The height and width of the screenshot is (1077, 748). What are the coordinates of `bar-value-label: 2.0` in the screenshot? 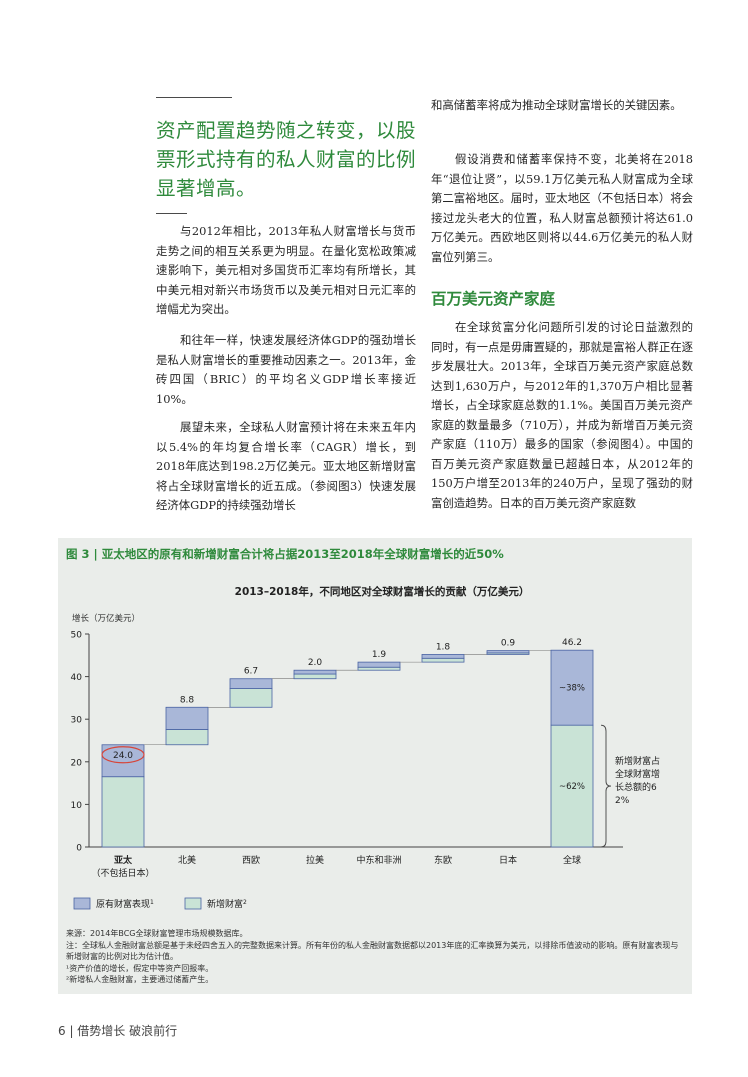 It's located at (315, 663).